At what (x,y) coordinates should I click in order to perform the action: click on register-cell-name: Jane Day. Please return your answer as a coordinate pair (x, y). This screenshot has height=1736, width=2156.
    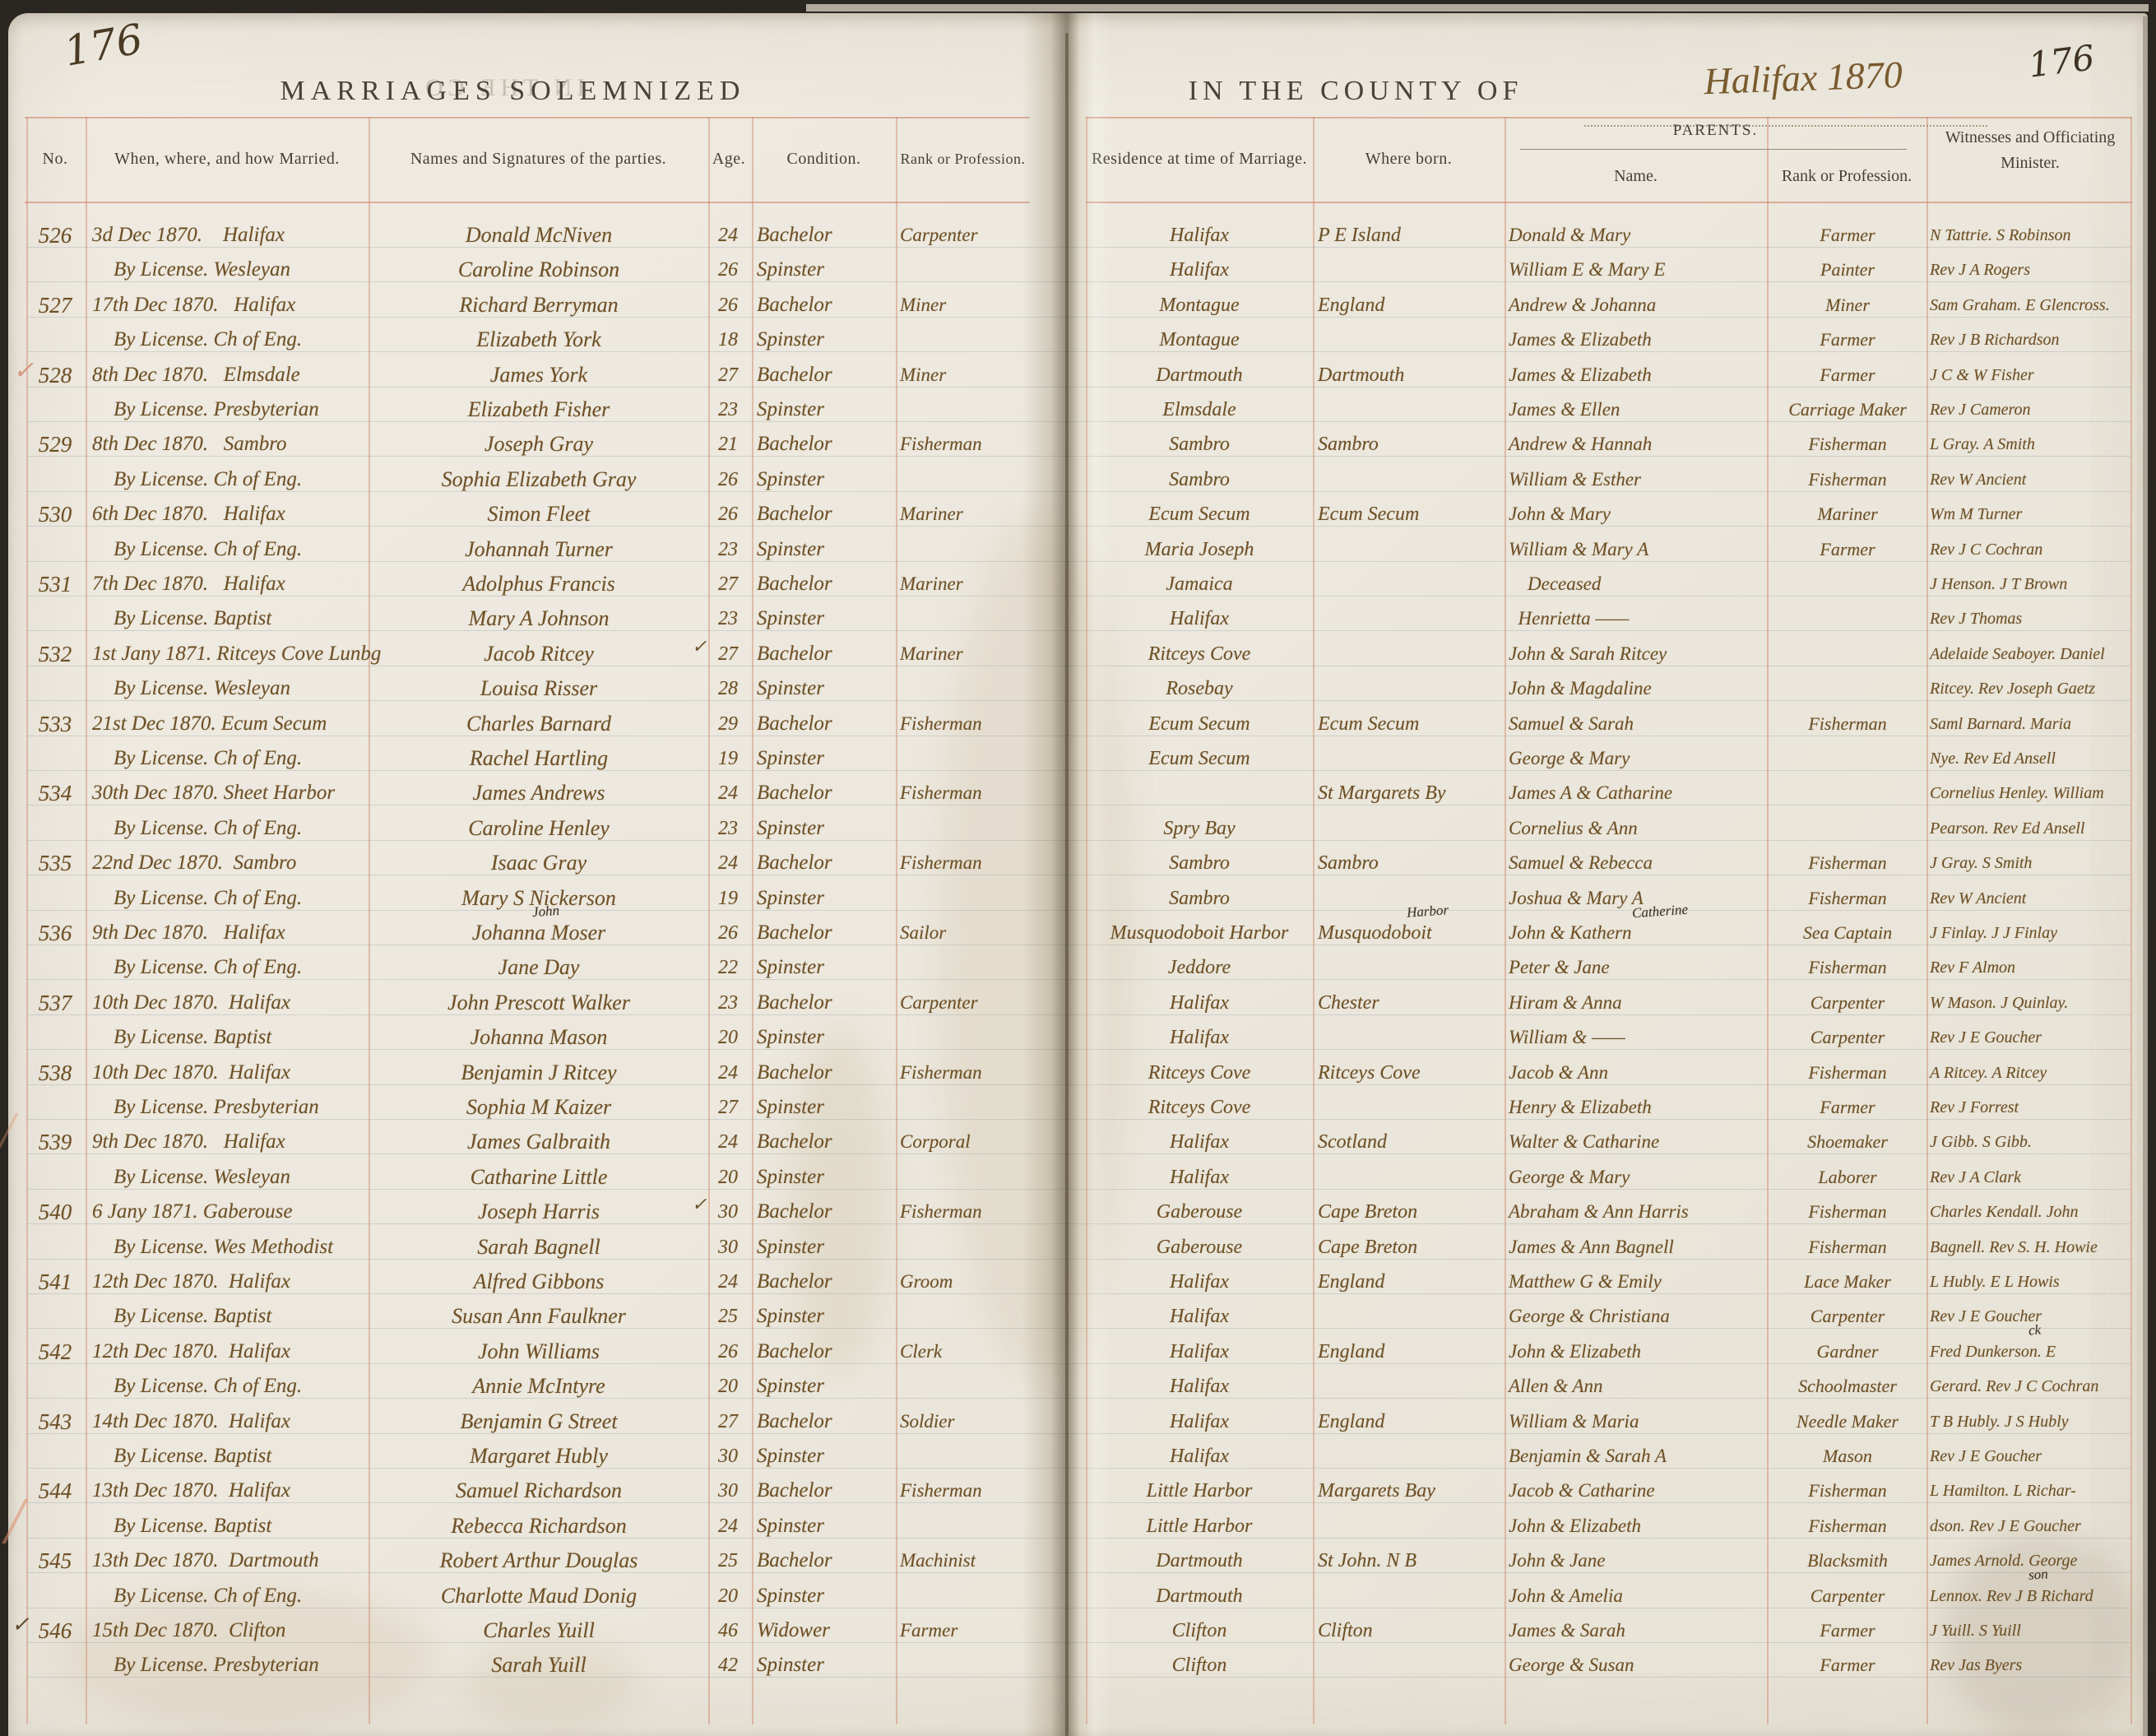
    Looking at the image, I should click on (539, 967).